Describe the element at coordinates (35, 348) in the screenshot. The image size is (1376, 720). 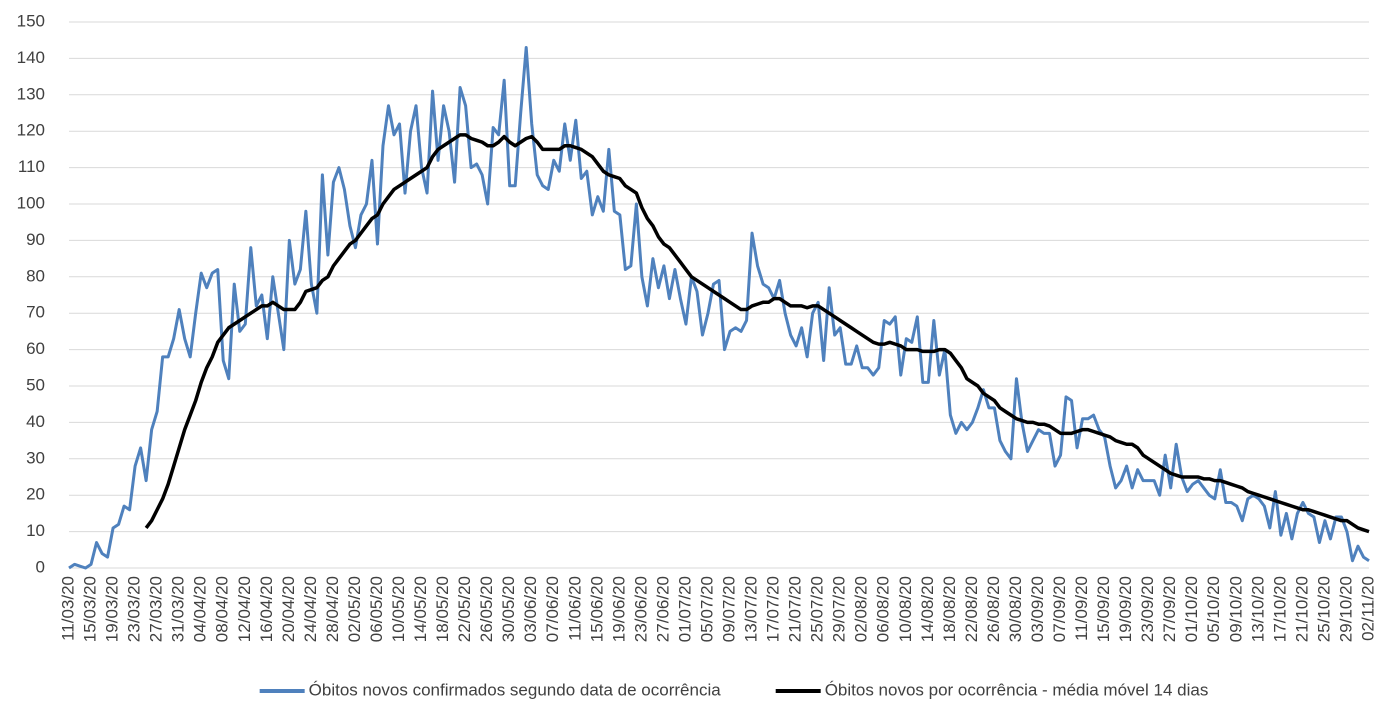
I see `y-tick-label: 60` at that location.